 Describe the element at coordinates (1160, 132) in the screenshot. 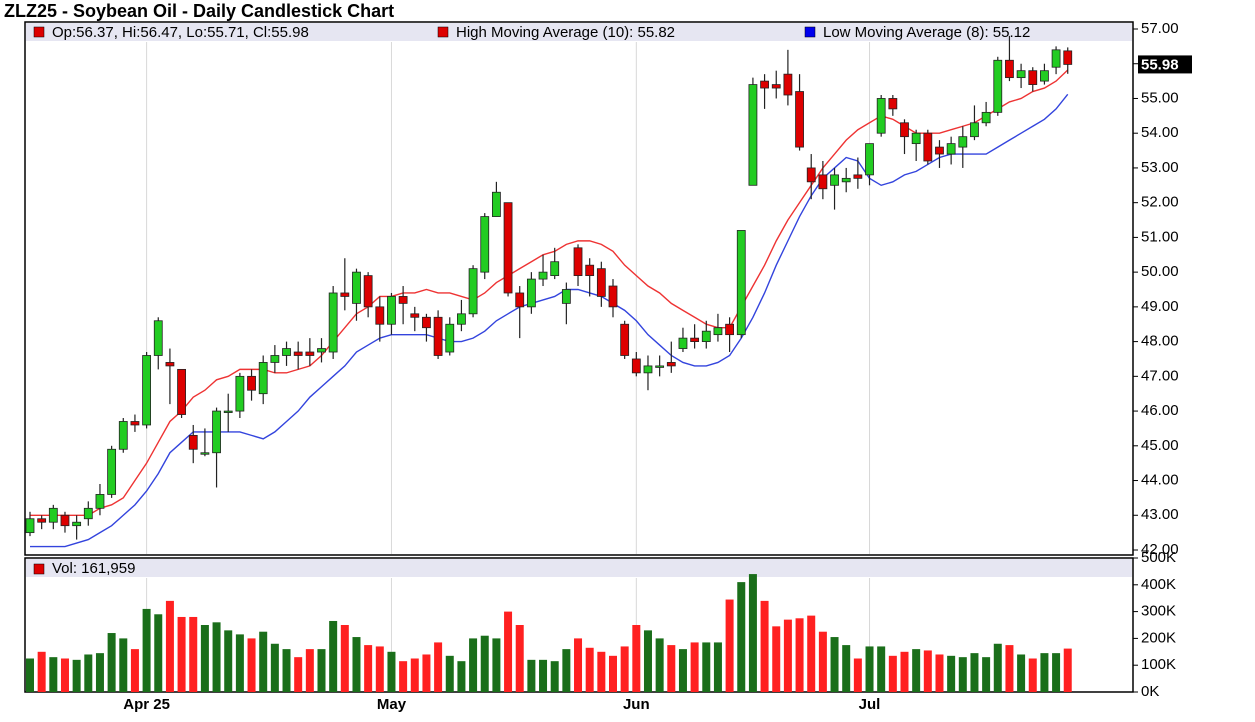

I see `y-tick-label: 54.00` at that location.